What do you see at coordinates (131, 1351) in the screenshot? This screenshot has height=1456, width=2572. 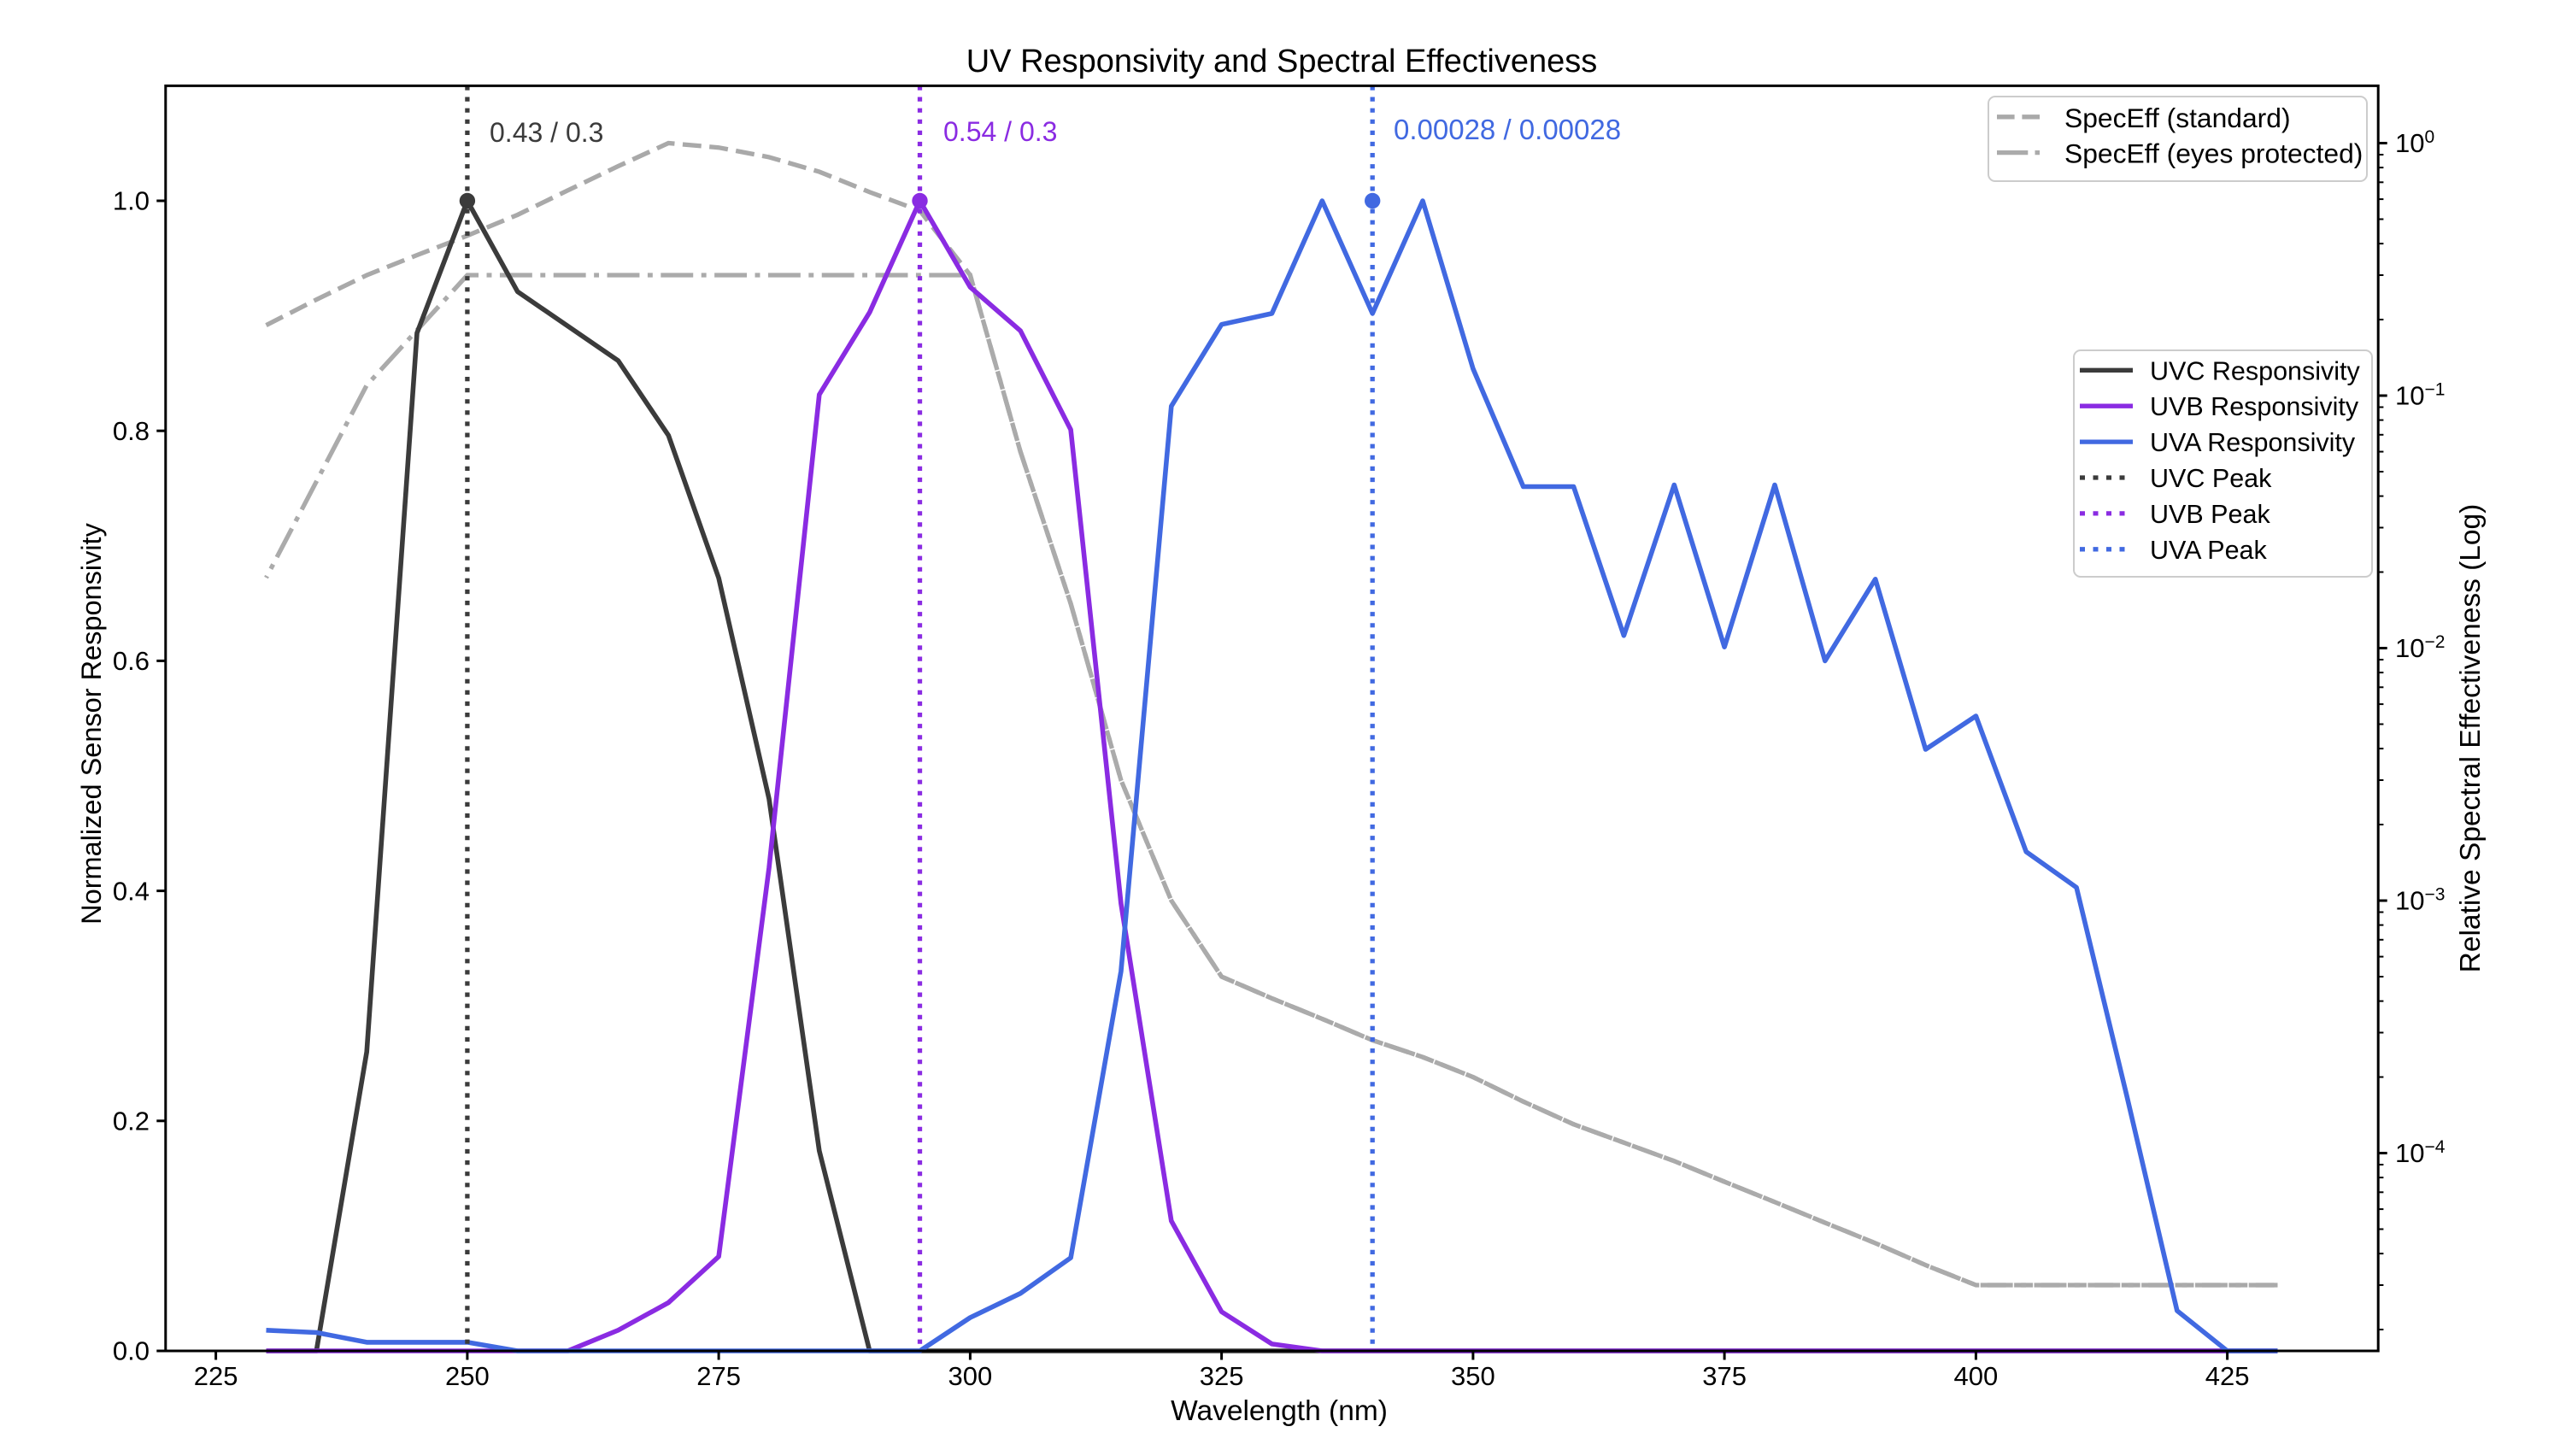 I see `svg-text: 0.0` at bounding box center [131, 1351].